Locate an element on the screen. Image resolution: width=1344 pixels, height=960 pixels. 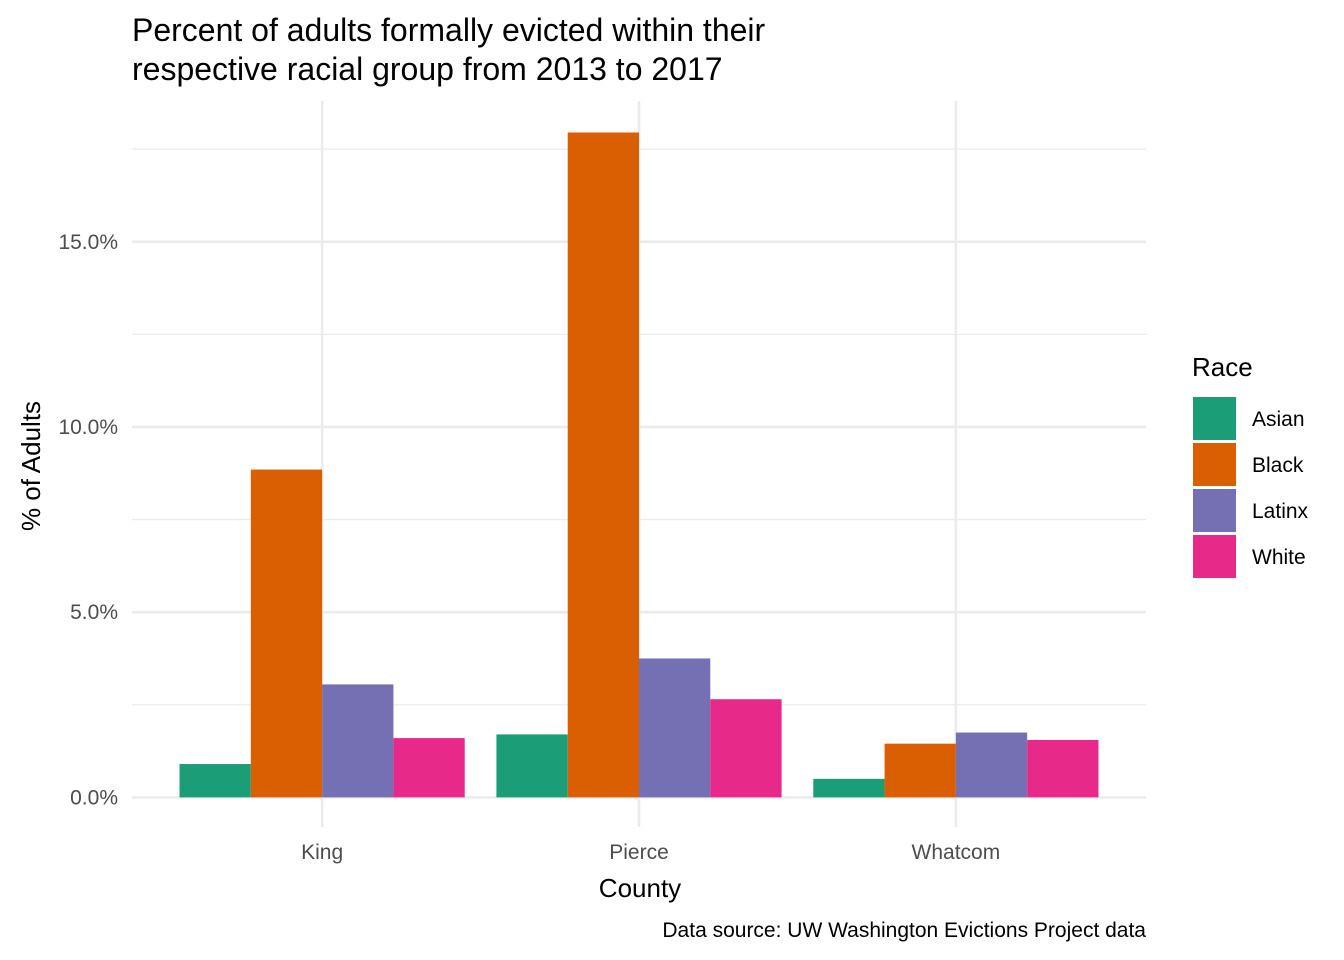
y-tick-label: 15.0% is located at coordinates (88, 242).